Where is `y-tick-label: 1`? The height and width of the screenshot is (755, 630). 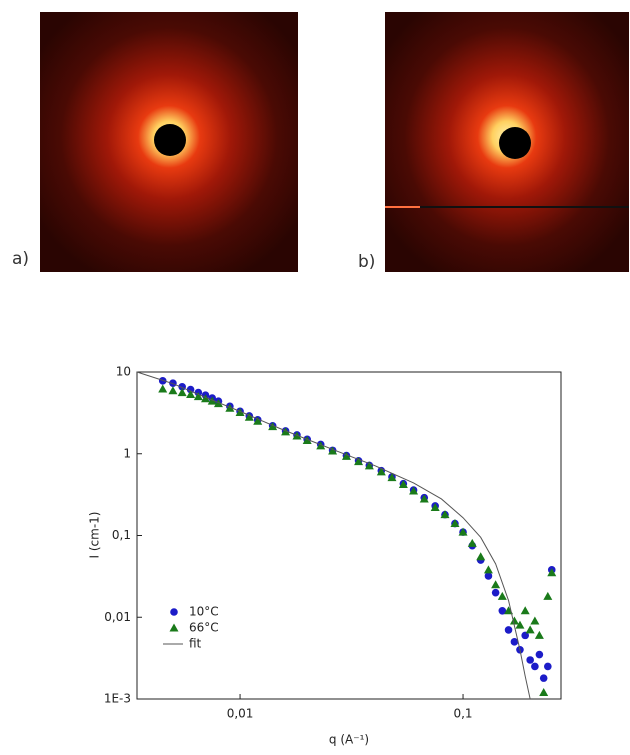
y-tick-label: 1 is located at coordinates (127, 453).